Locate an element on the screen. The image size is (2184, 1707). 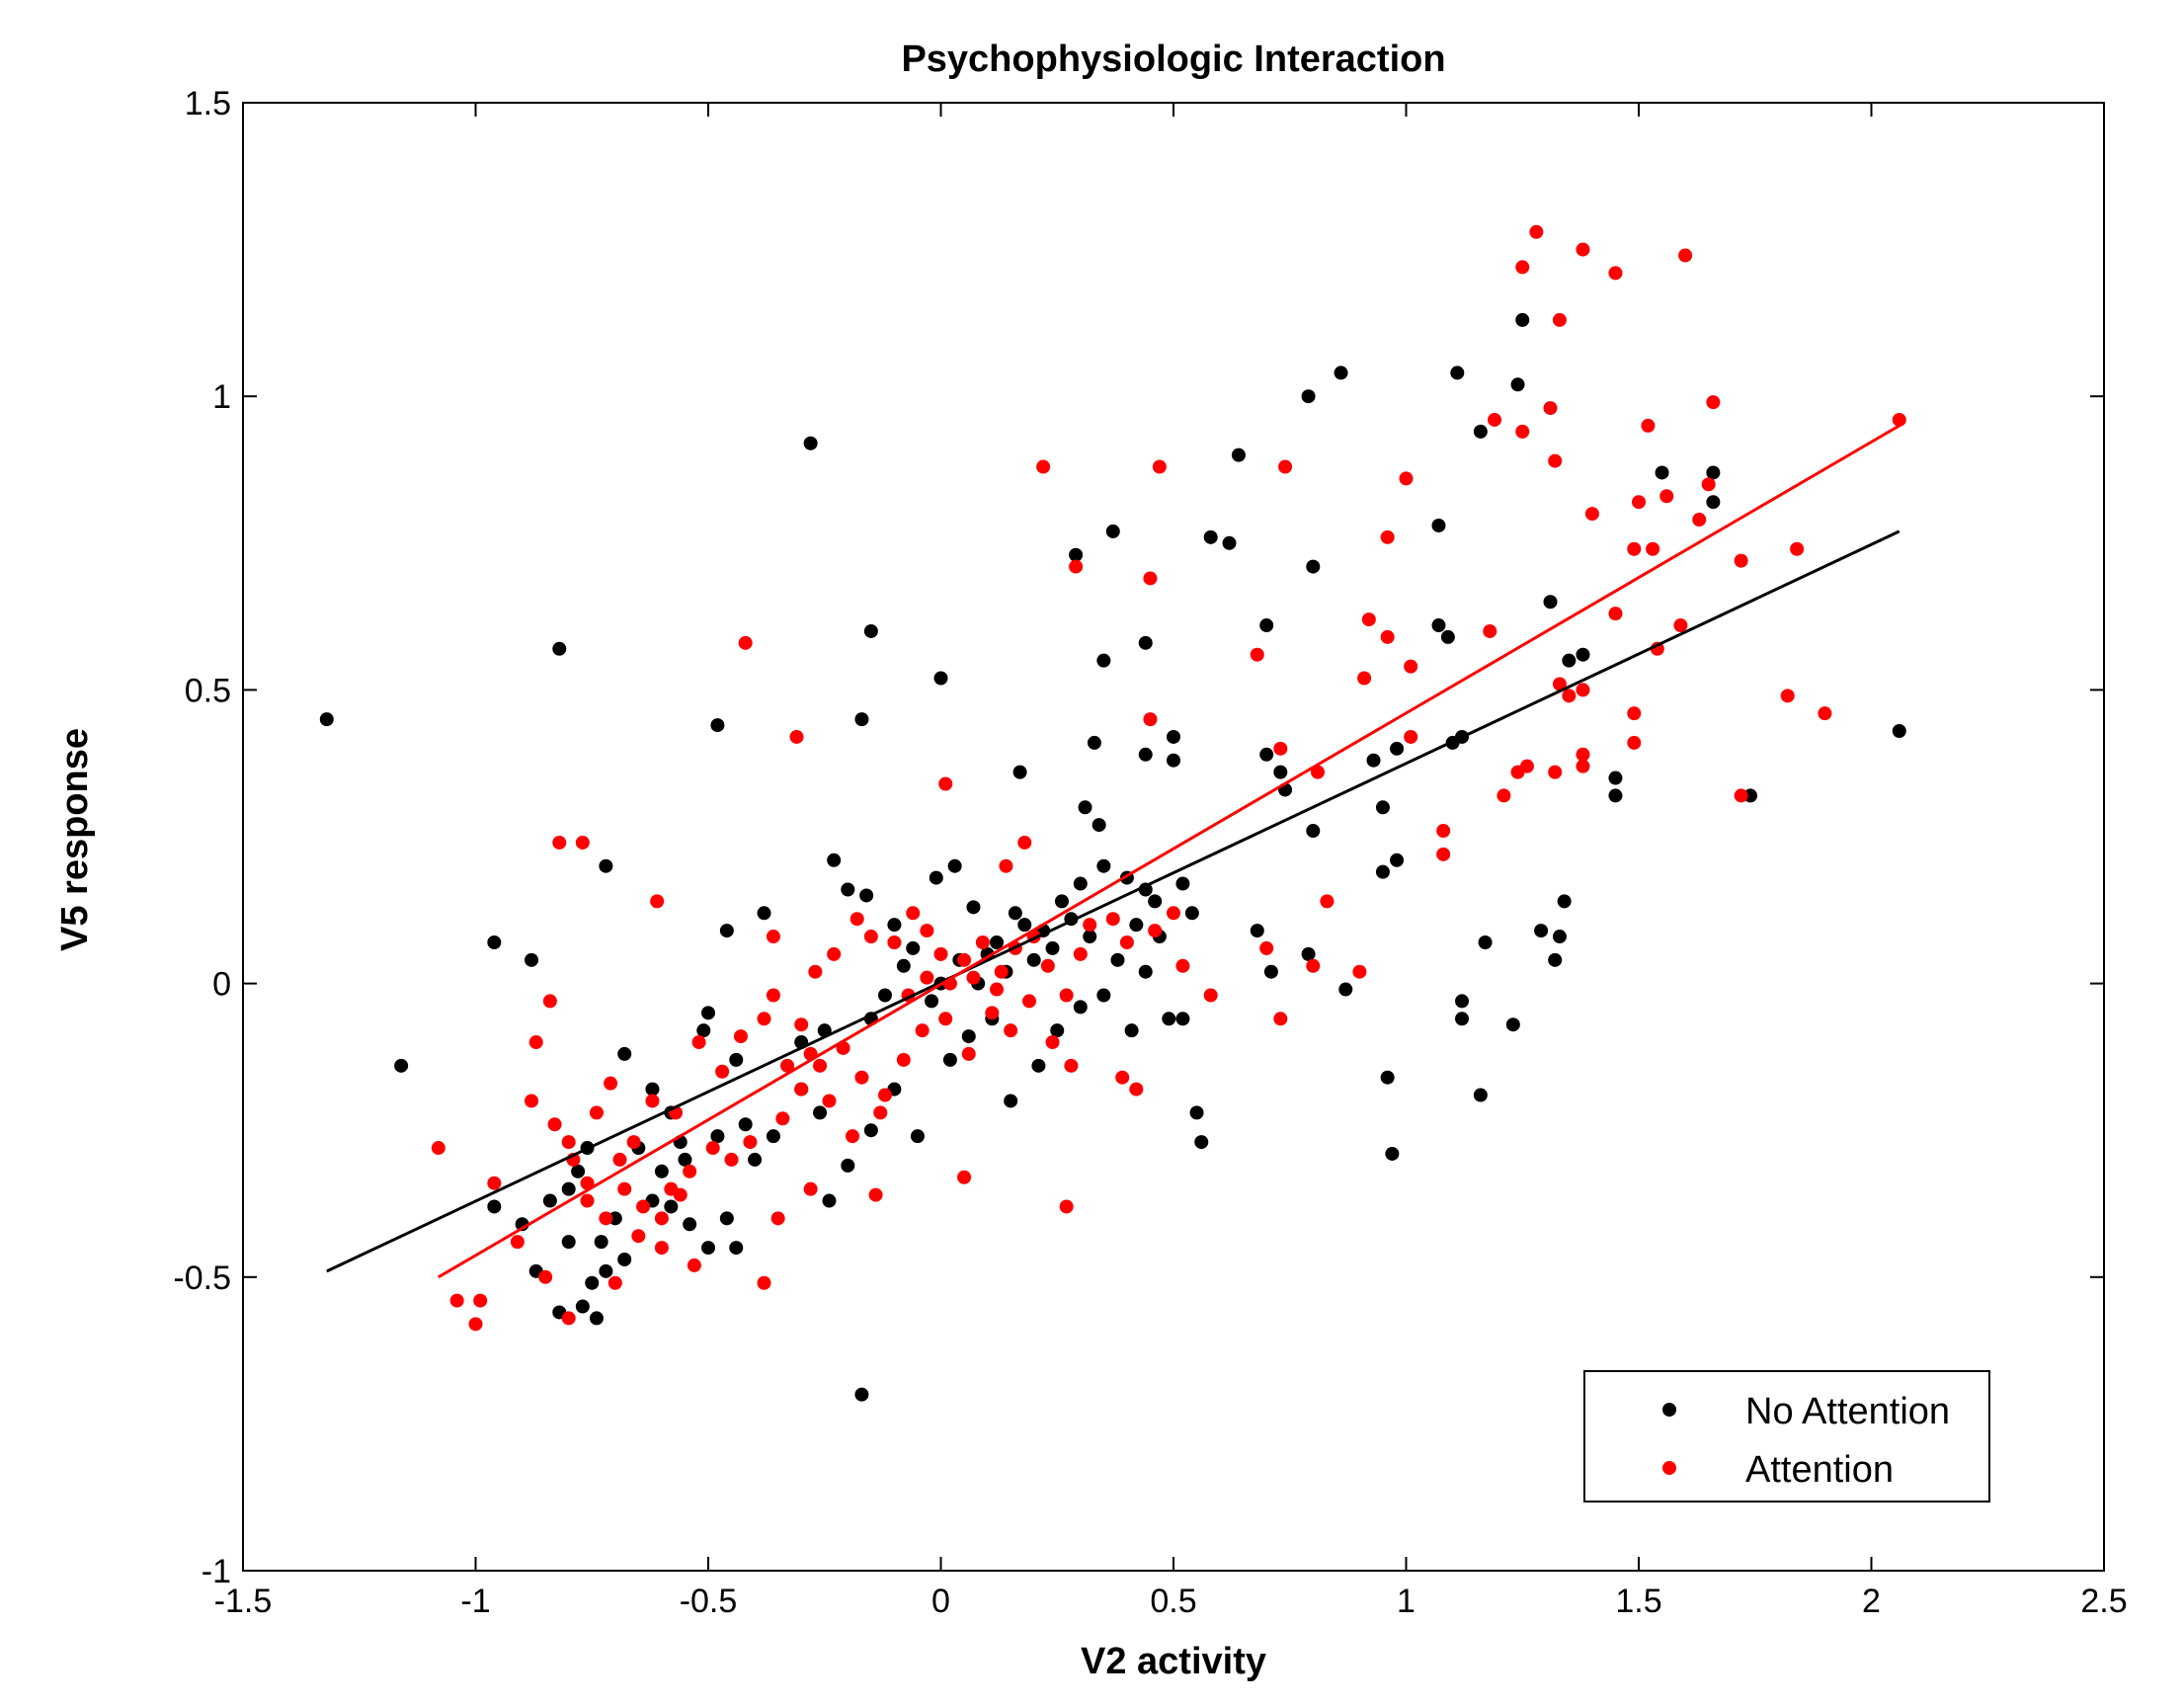
x-tick-label: 0.5 is located at coordinates (1173, 1601).